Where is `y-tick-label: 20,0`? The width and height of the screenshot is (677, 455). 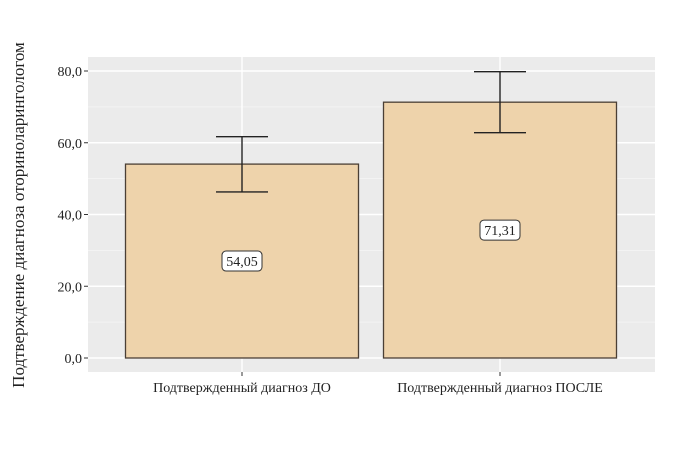
y-tick-label: 20,0 is located at coordinates (70, 287).